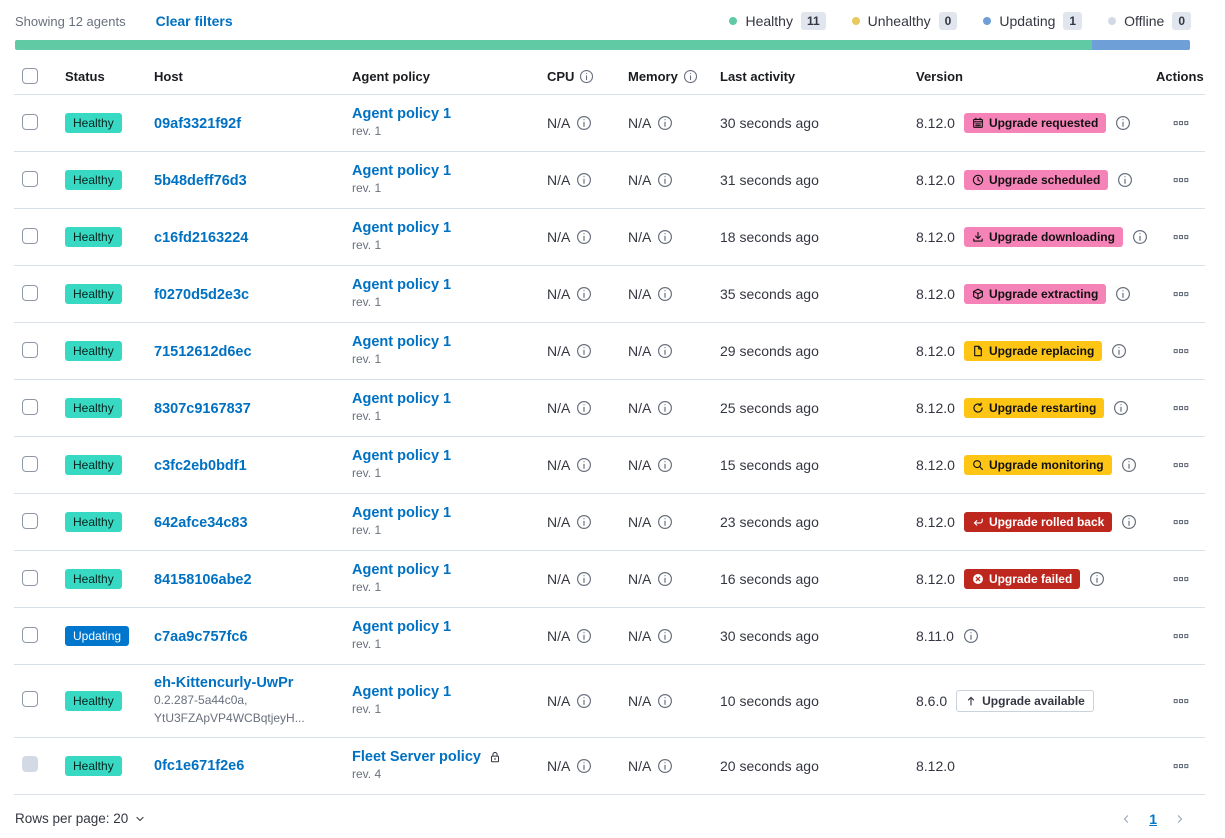  What do you see at coordinates (81, 818) in the screenshot?
I see `rows-per-page-button: Rows per page: 20` at bounding box center [81, 818].